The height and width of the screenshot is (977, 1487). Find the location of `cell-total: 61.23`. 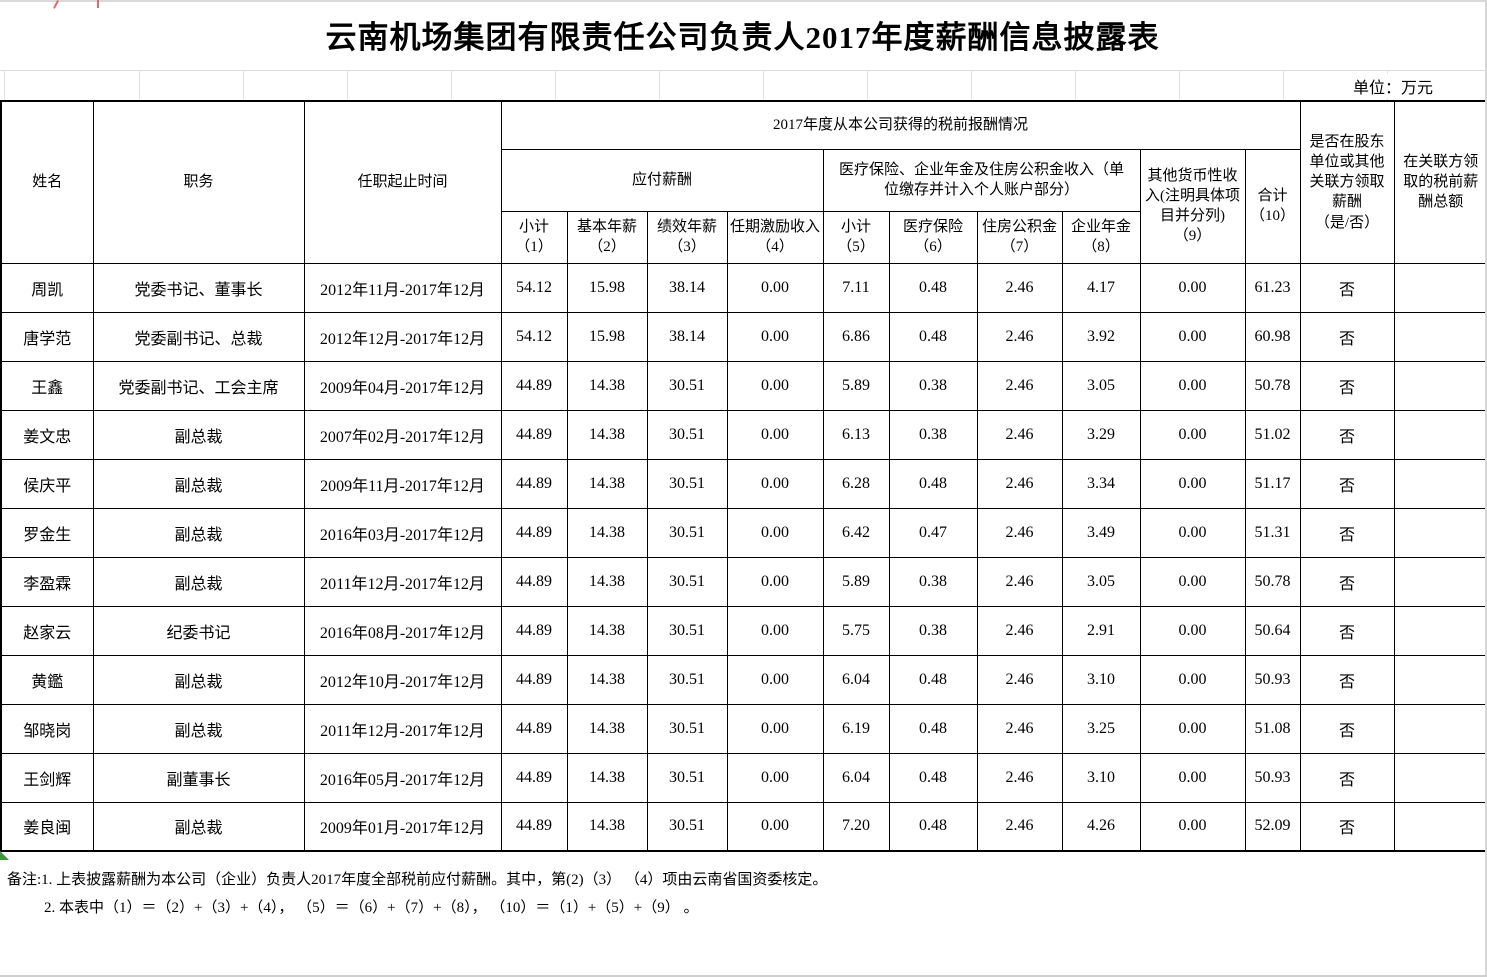

cell-total: 61.23 is located at coordinates (1272, 287).